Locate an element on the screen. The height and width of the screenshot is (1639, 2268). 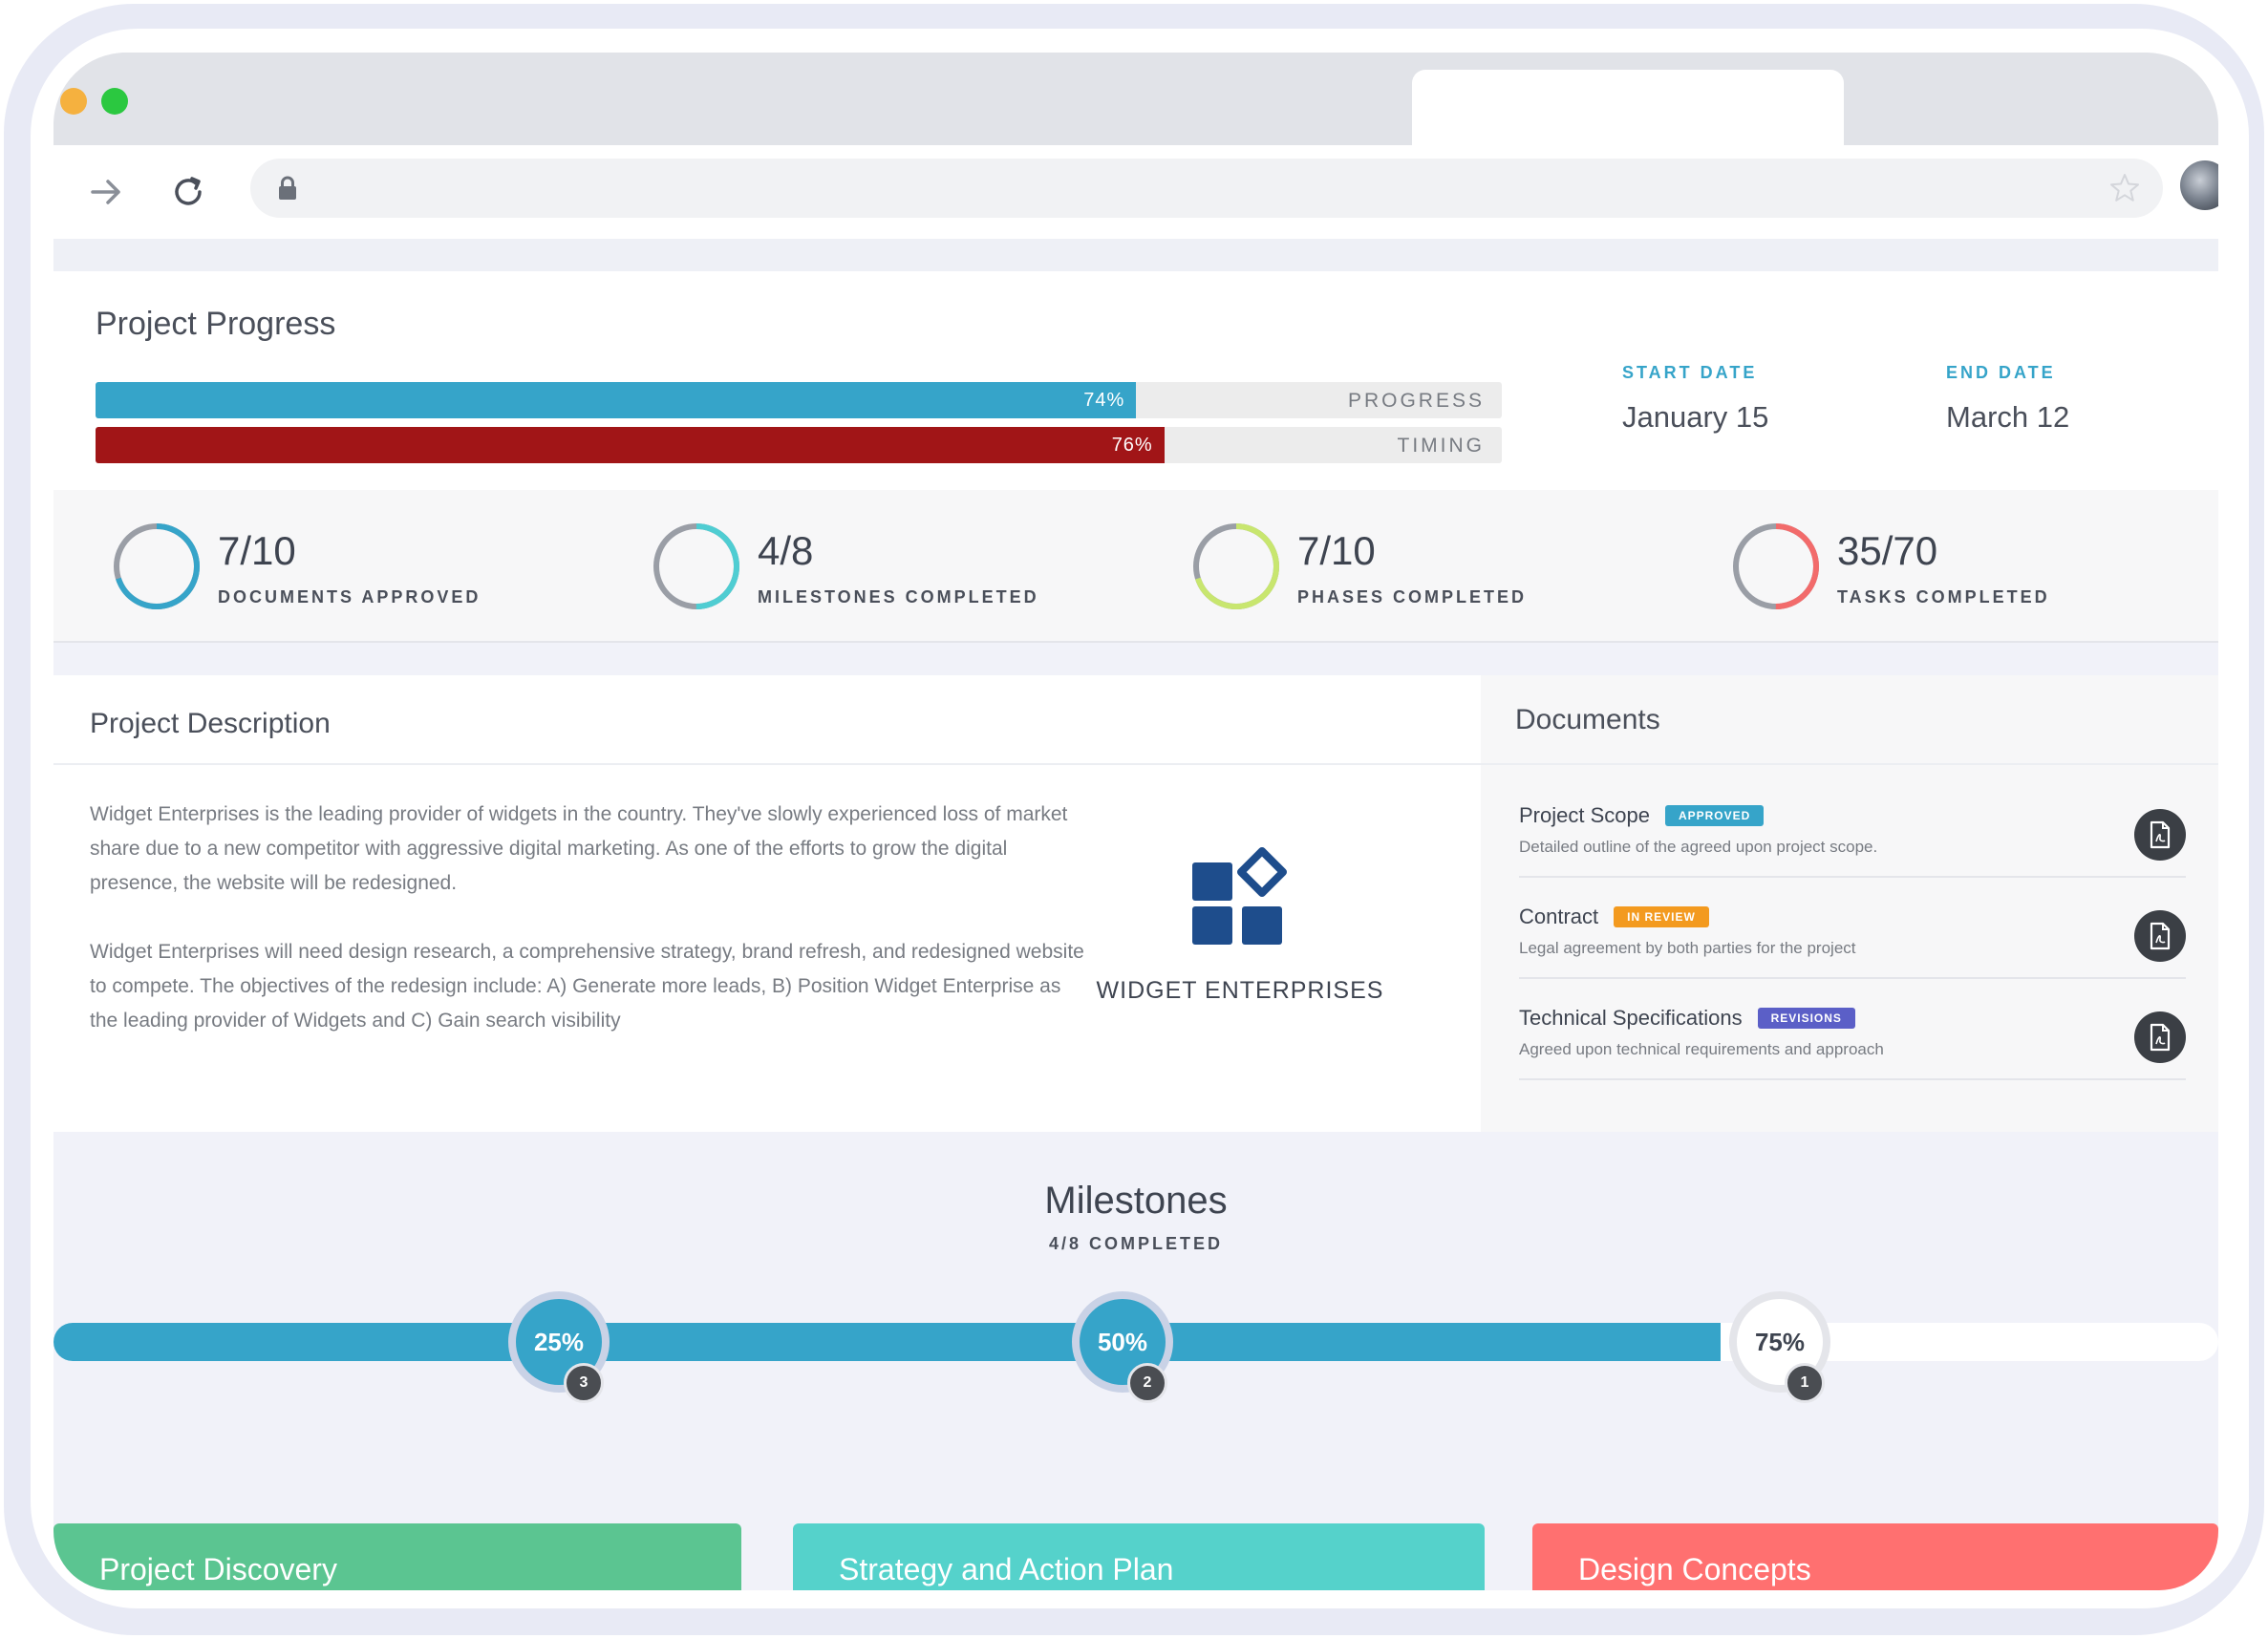
active-tab is located at coordinates (1628, 108).